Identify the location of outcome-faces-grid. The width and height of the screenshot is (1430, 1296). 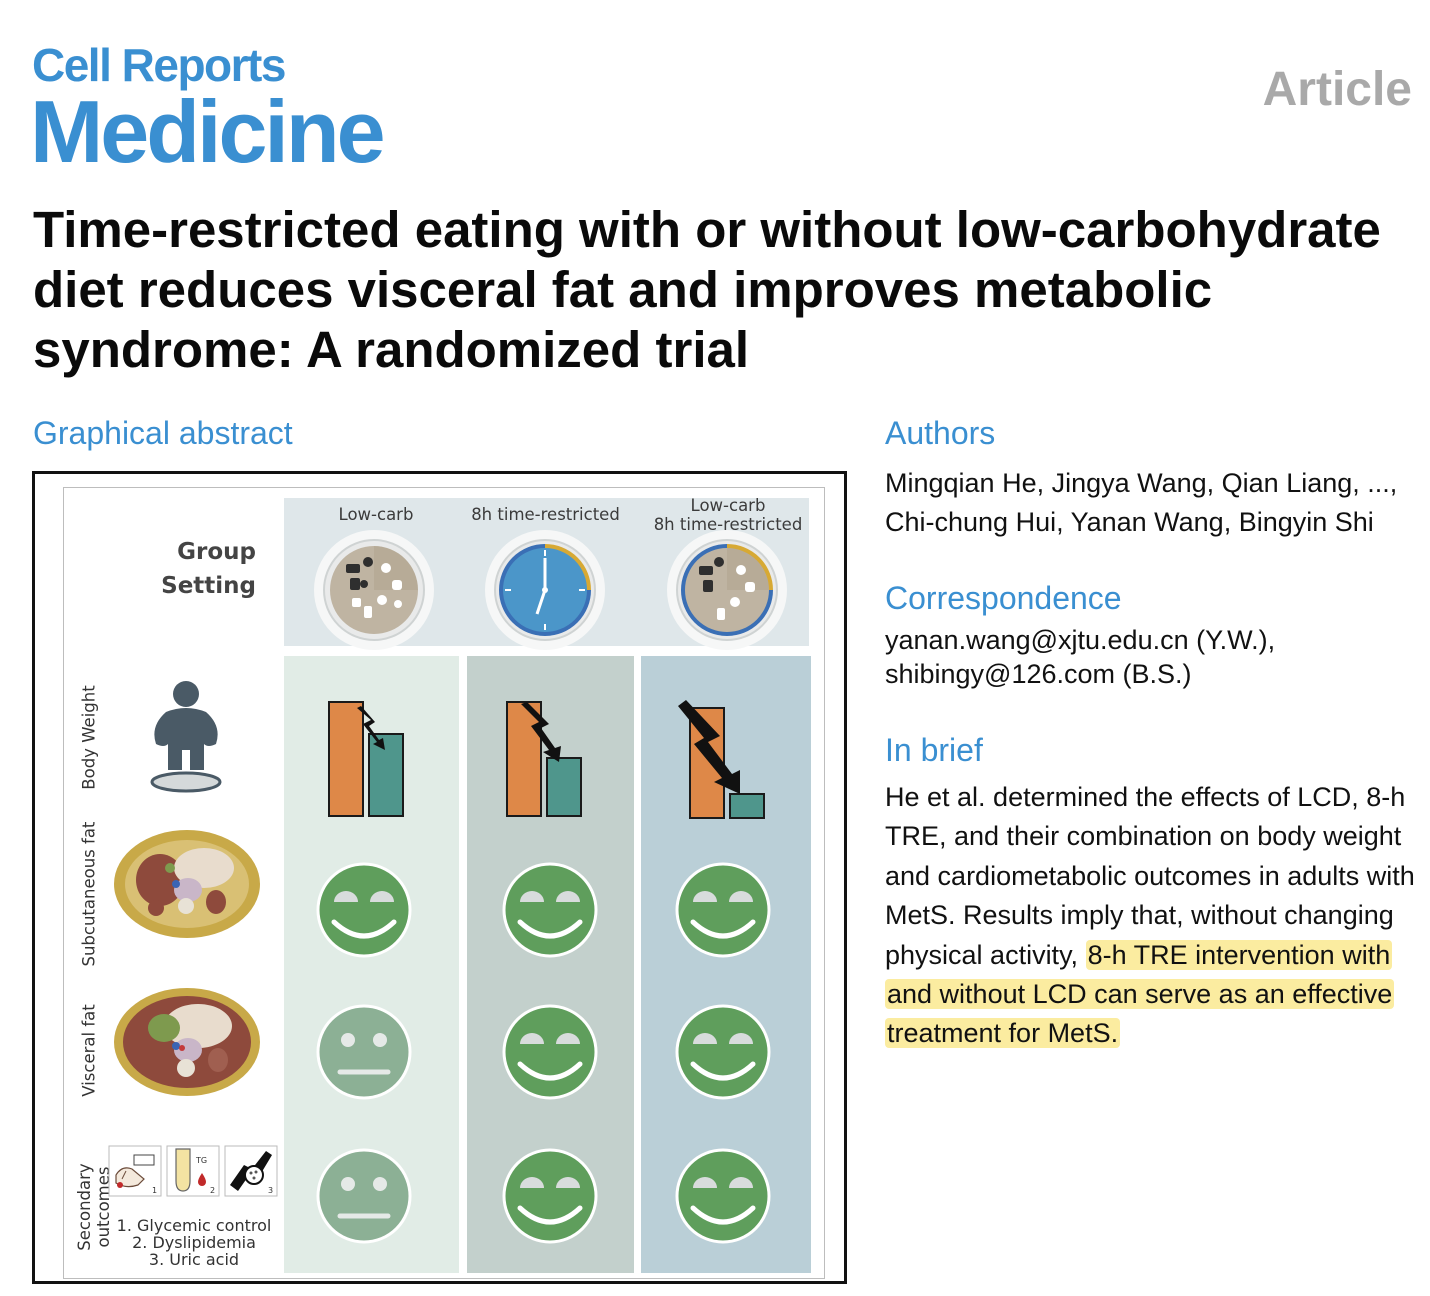
(543, 1053).